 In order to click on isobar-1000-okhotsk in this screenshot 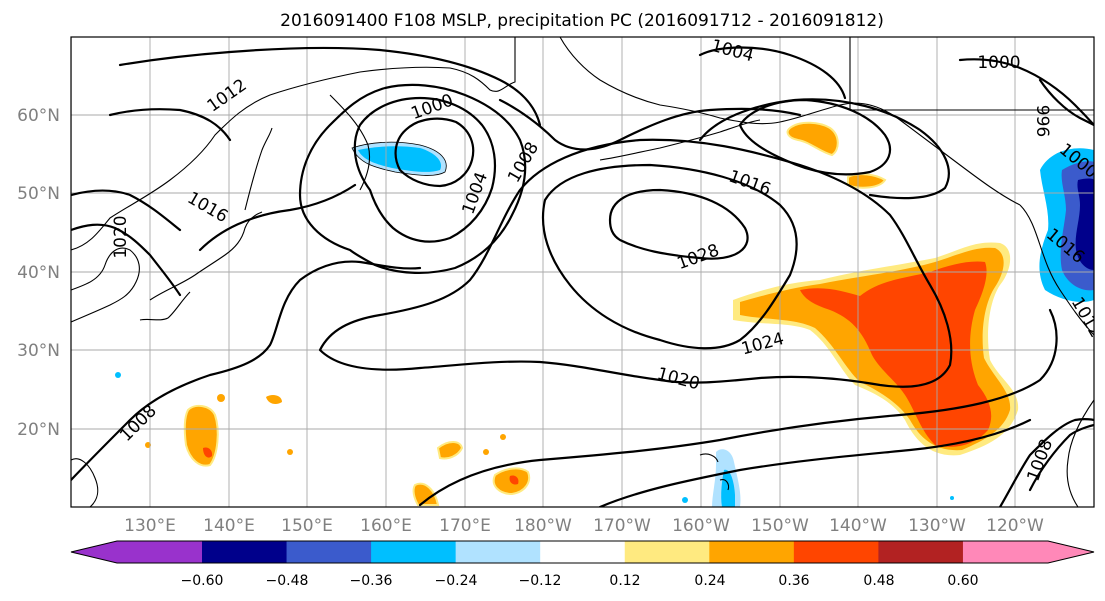, I will do `click(434, 152)`.